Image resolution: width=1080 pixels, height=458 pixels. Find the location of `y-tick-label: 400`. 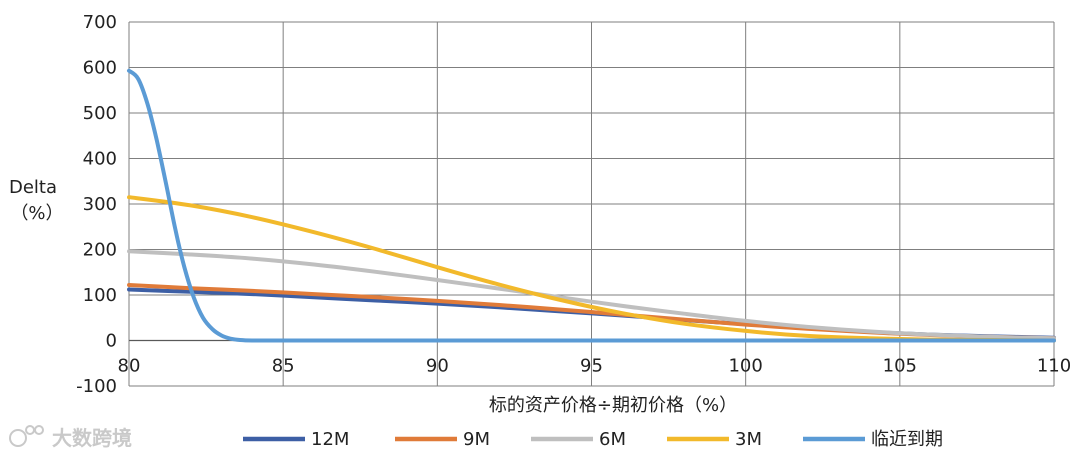

y-tick-label: 400 is located at coordinates (100, 159).